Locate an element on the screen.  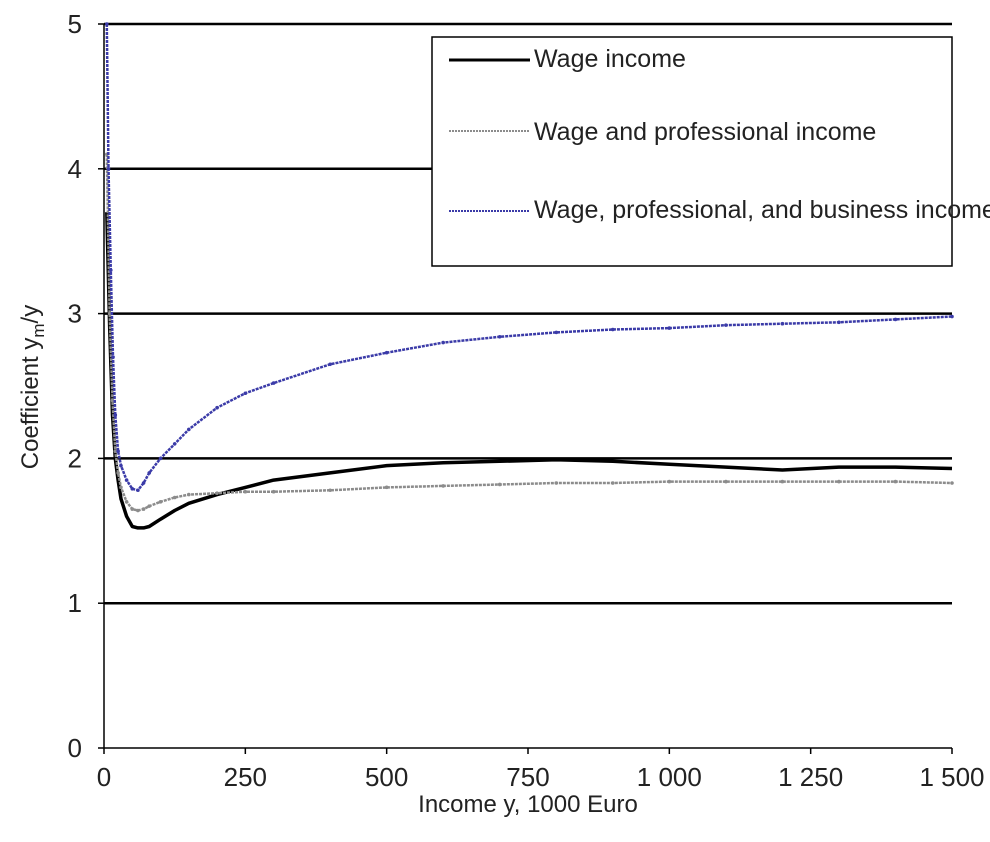
x-tick-label-0: 0 is located at coordinates (104, 777).